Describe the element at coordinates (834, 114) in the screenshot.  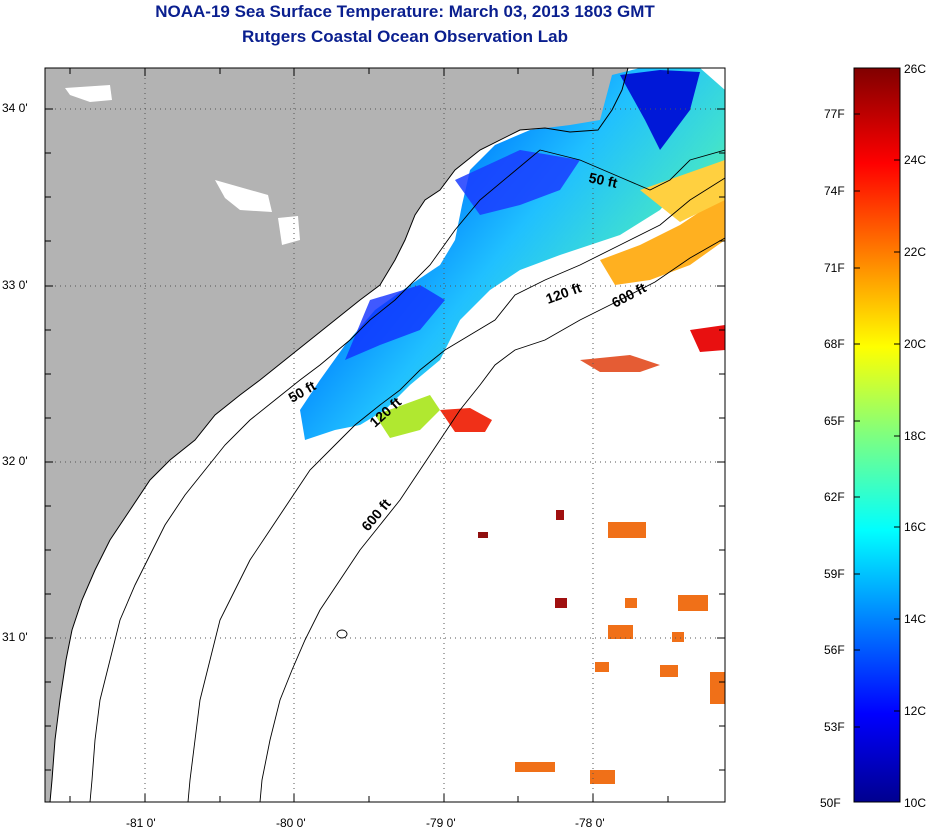
I see `cb-fahrenheit-77: 77F` at that location.